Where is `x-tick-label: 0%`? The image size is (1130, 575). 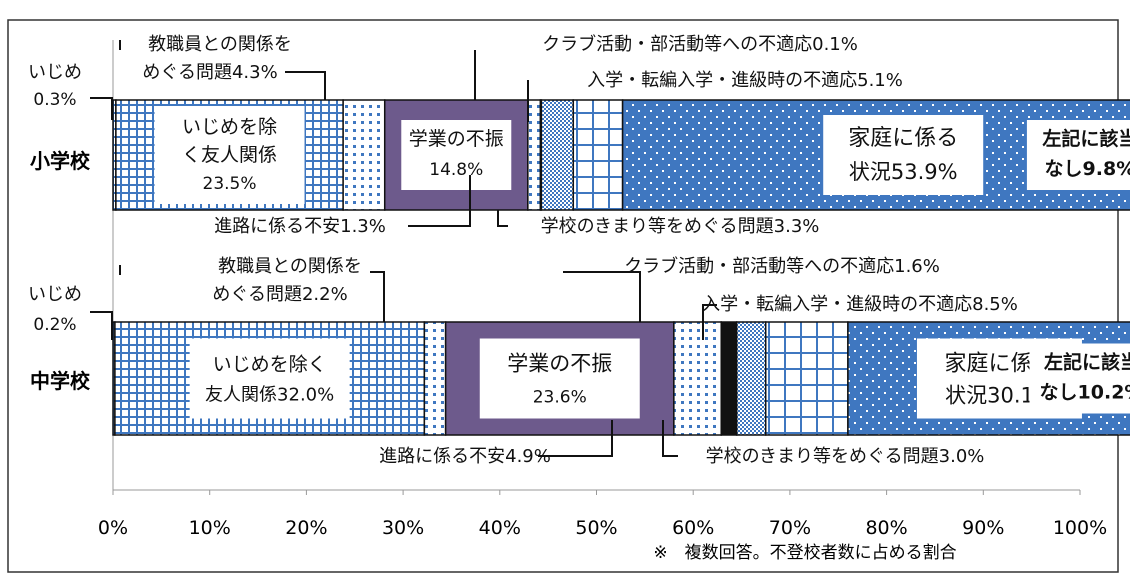 x-tick-label: 0% is located at coordinates (113, 528).